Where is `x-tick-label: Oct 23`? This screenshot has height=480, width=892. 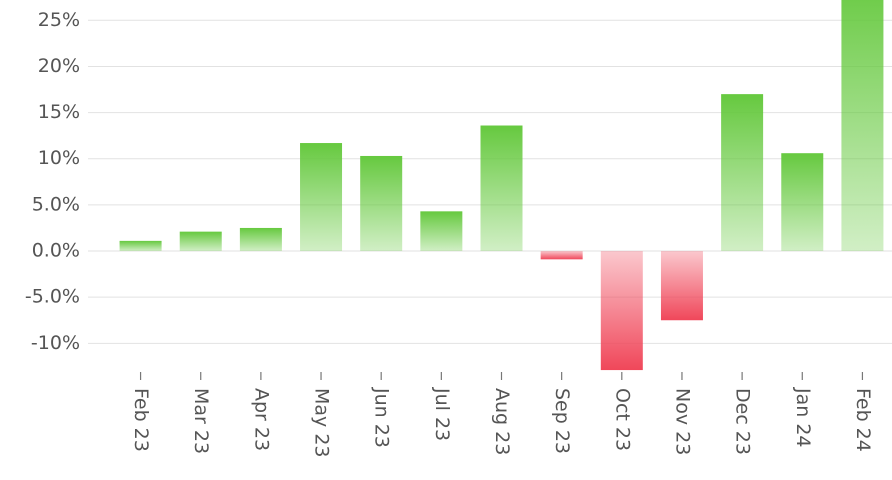
x-tick-label: Oct 23 is located at coordinates (622, 419).